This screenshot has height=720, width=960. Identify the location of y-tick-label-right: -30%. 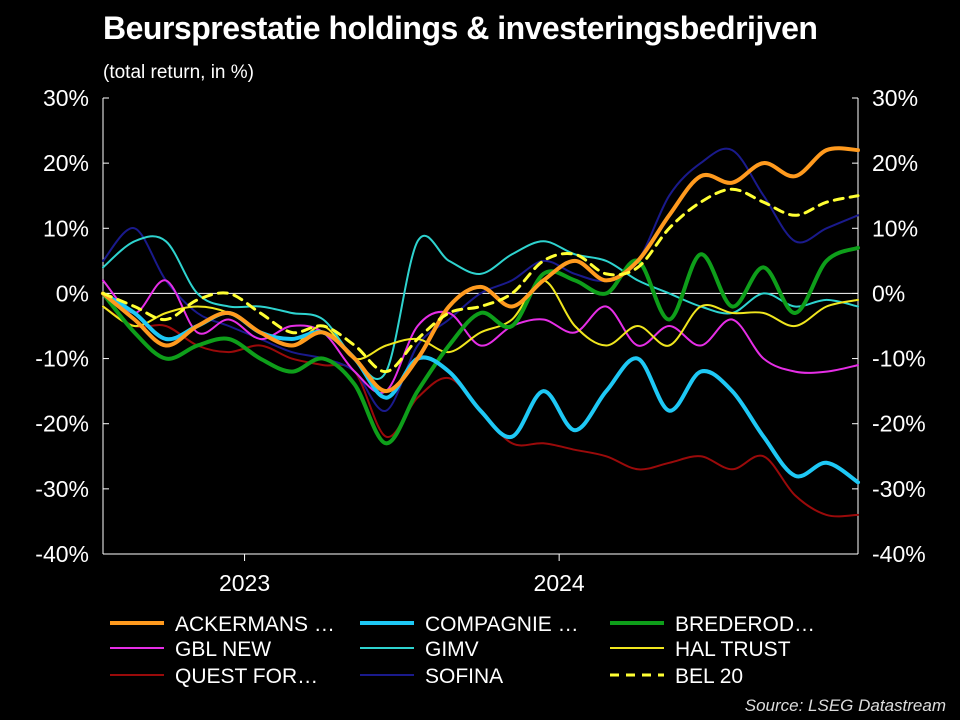
(899, 489).